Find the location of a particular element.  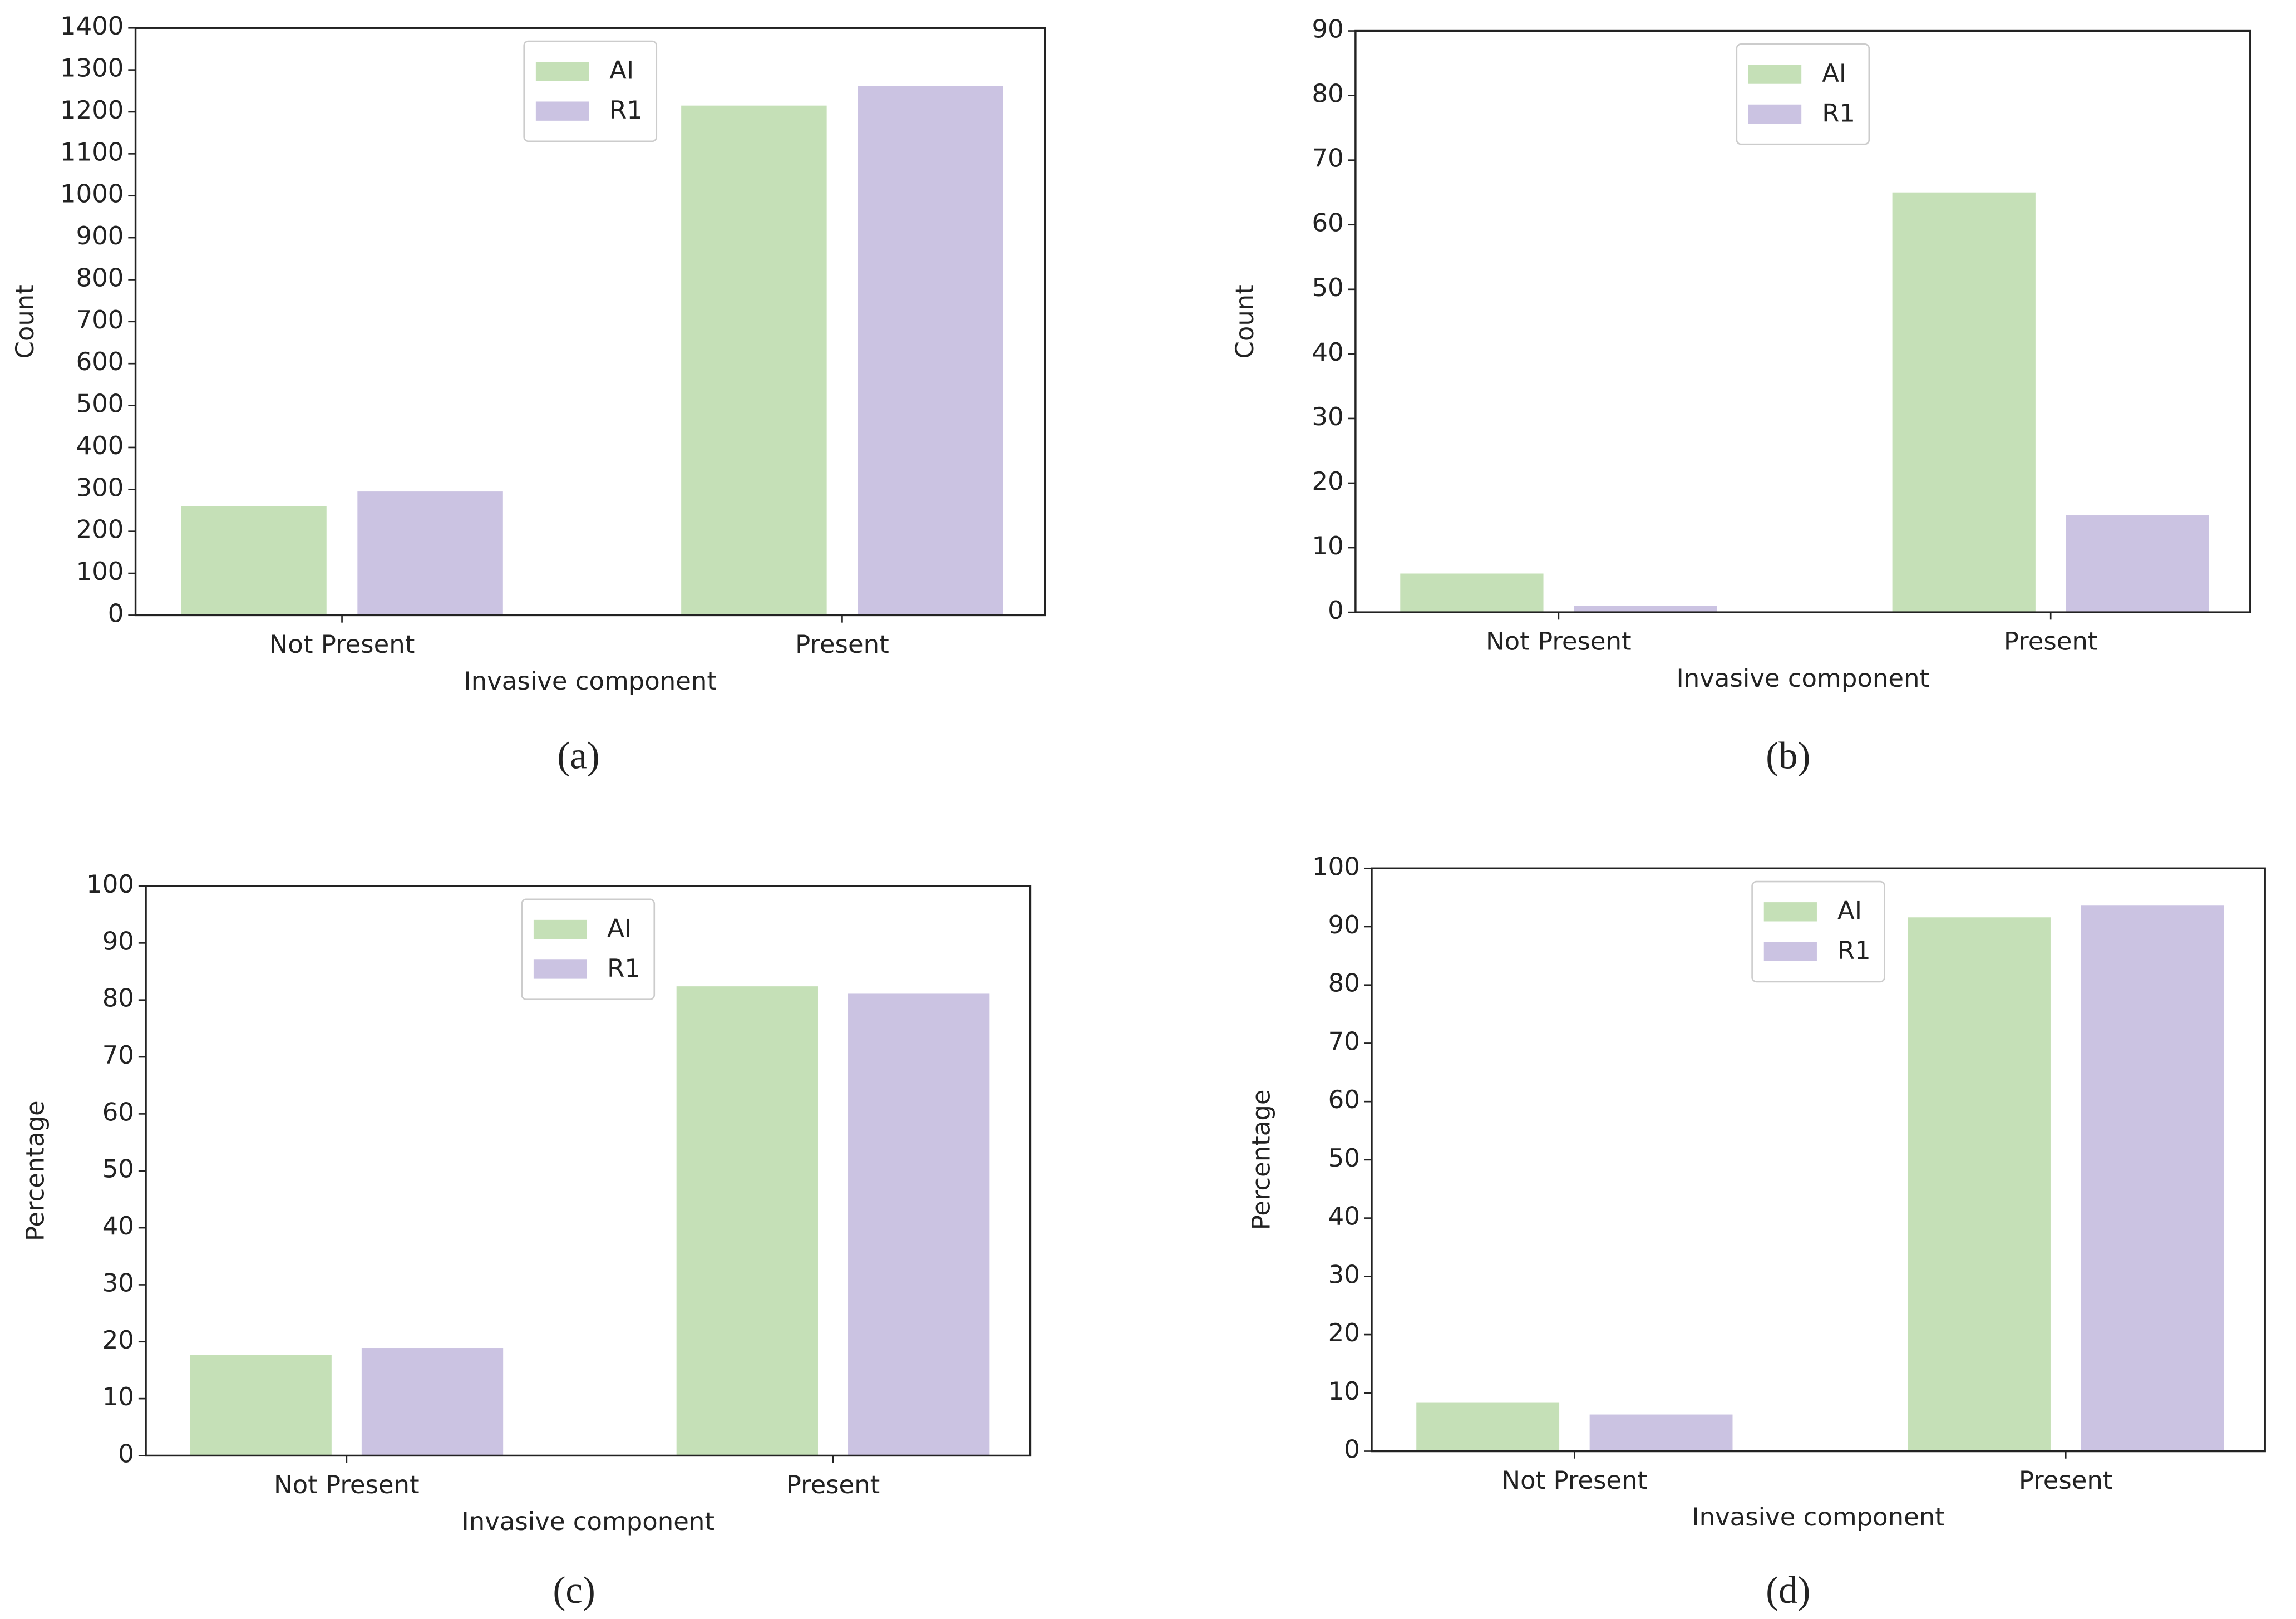

y-tick-label: 1200 is located at coordinates (92, 110).